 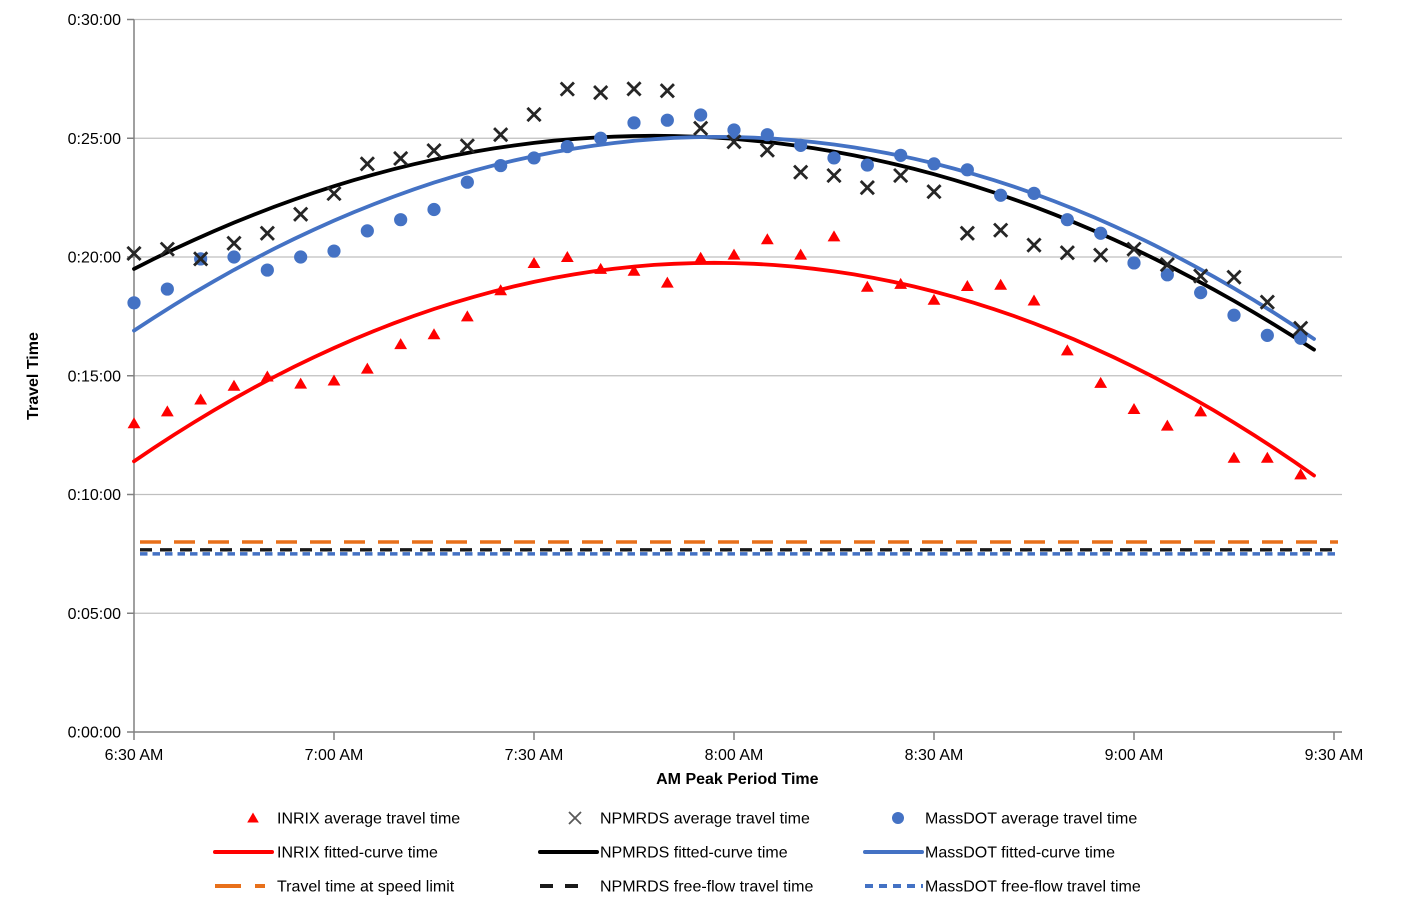 I want to click on y-tick-label: 0:25:00, so click(x=94, y=139).